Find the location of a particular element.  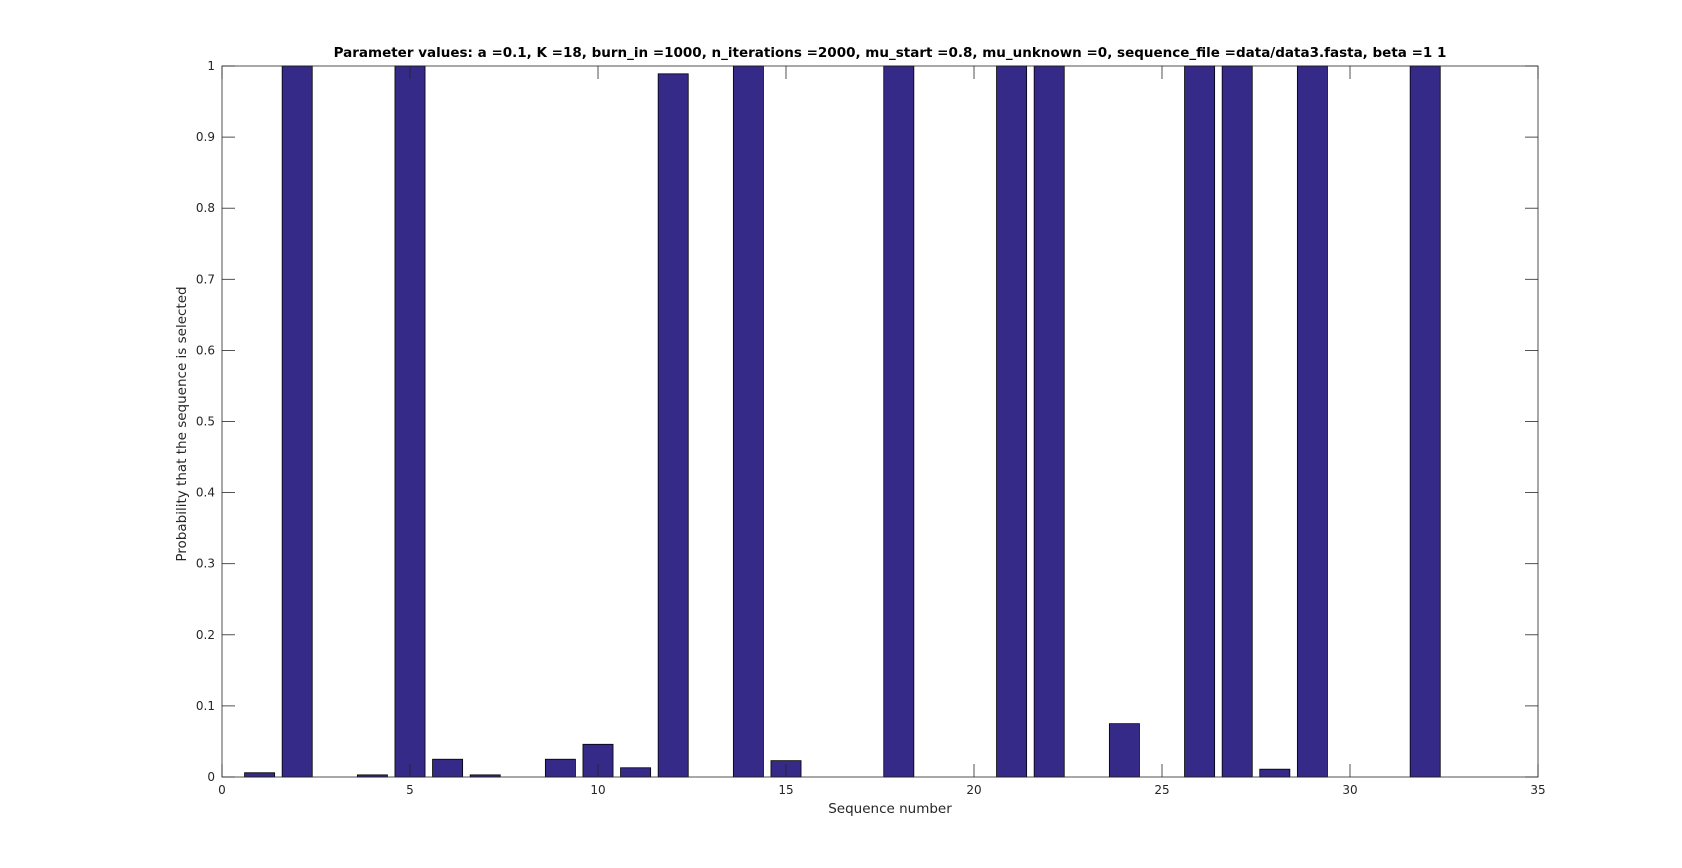

y-tick-label: 0.2 is located at coordinates (205, 635).